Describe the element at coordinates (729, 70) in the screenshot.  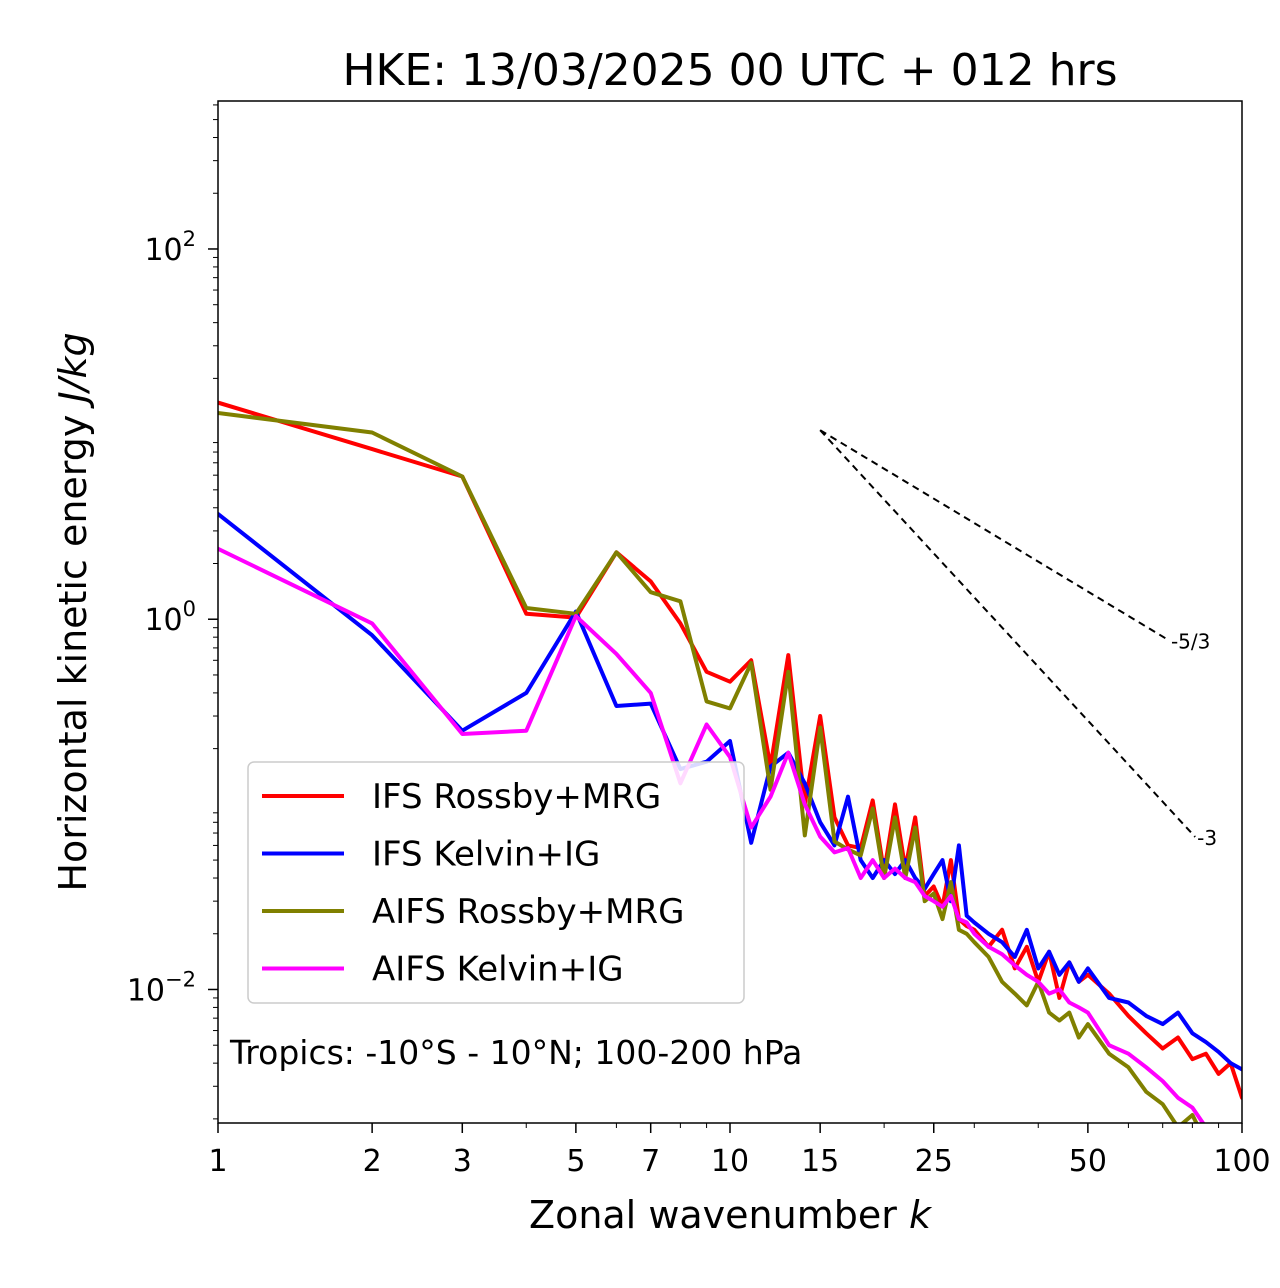
I see `chart-title: HKE: 13/03/2025 00 UTC + 012 hrs` at that location.